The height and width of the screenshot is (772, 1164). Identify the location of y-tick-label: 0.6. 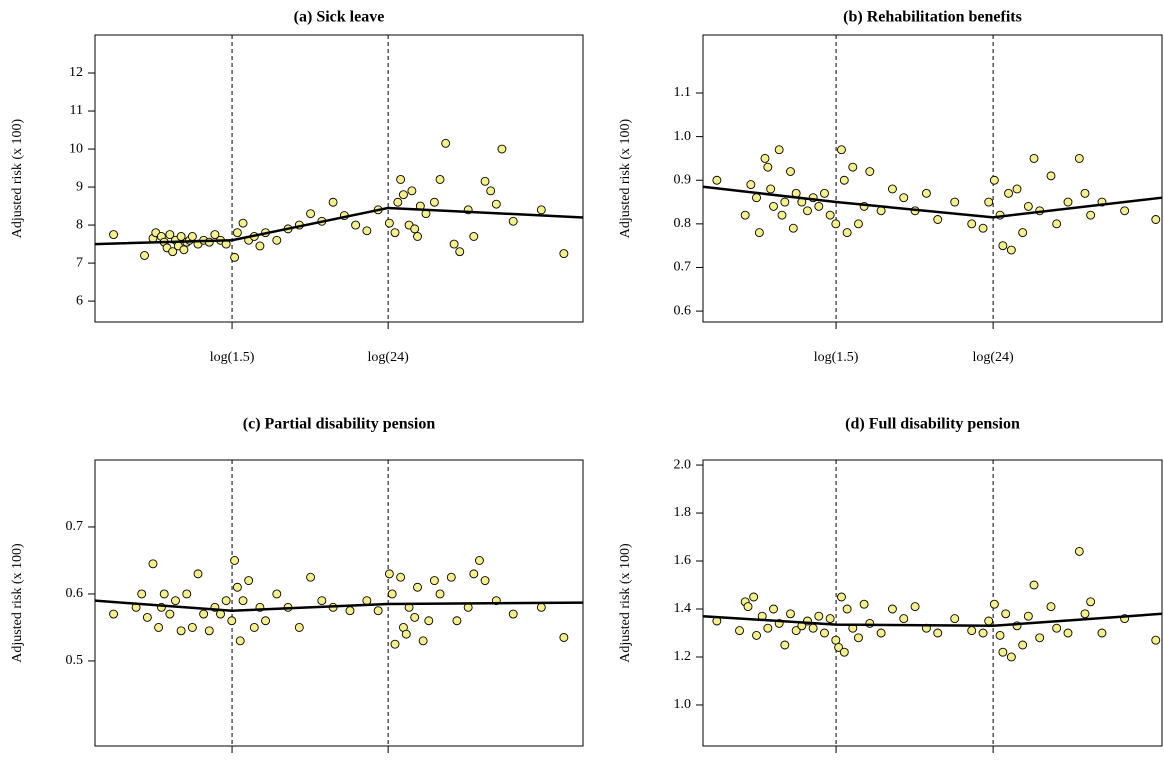
(683, 310).